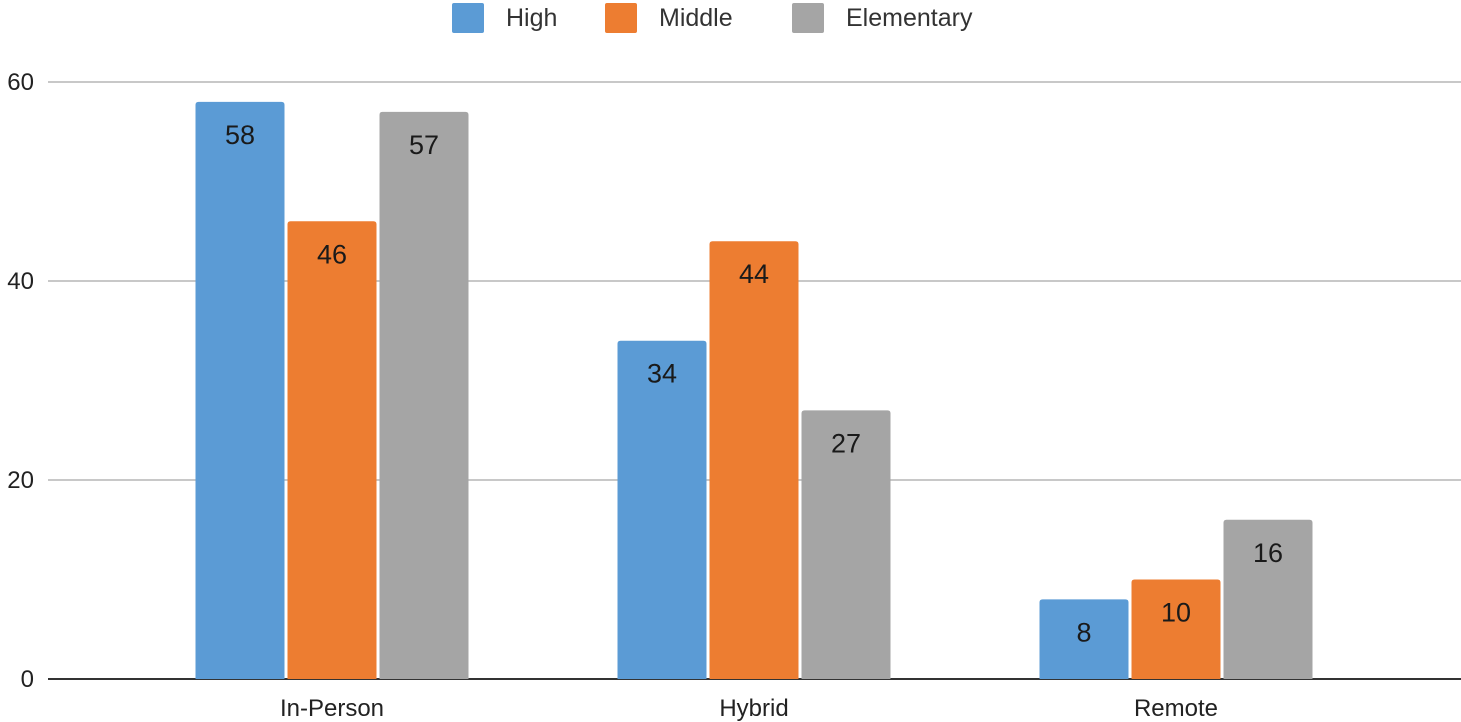  I want to click on x-category-label-hybrid: Hybrid, so click(753, 708).